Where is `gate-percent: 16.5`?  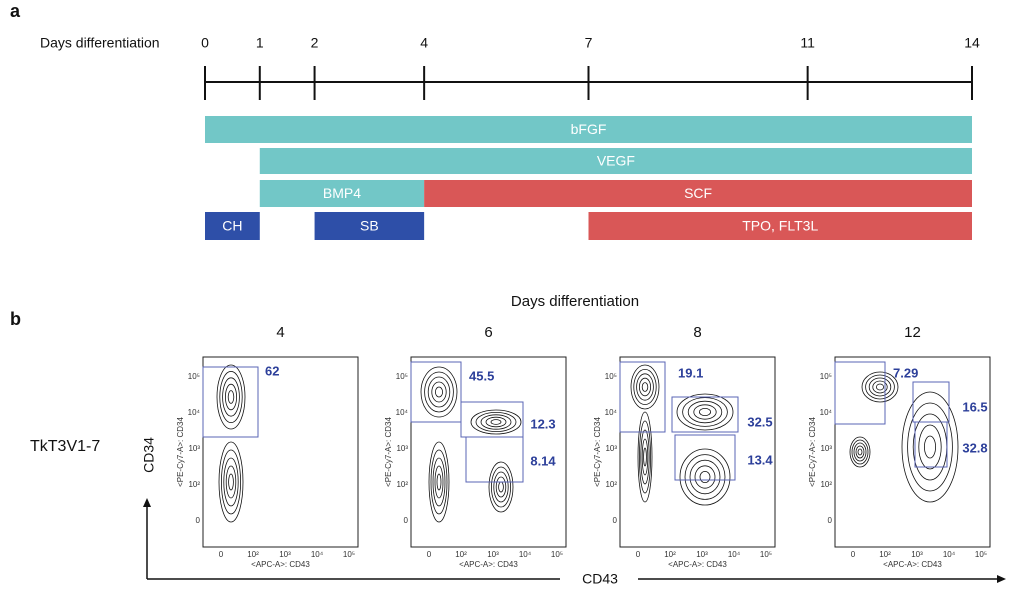 gate-percent: 16.5 is located at coordinates (974, 406).